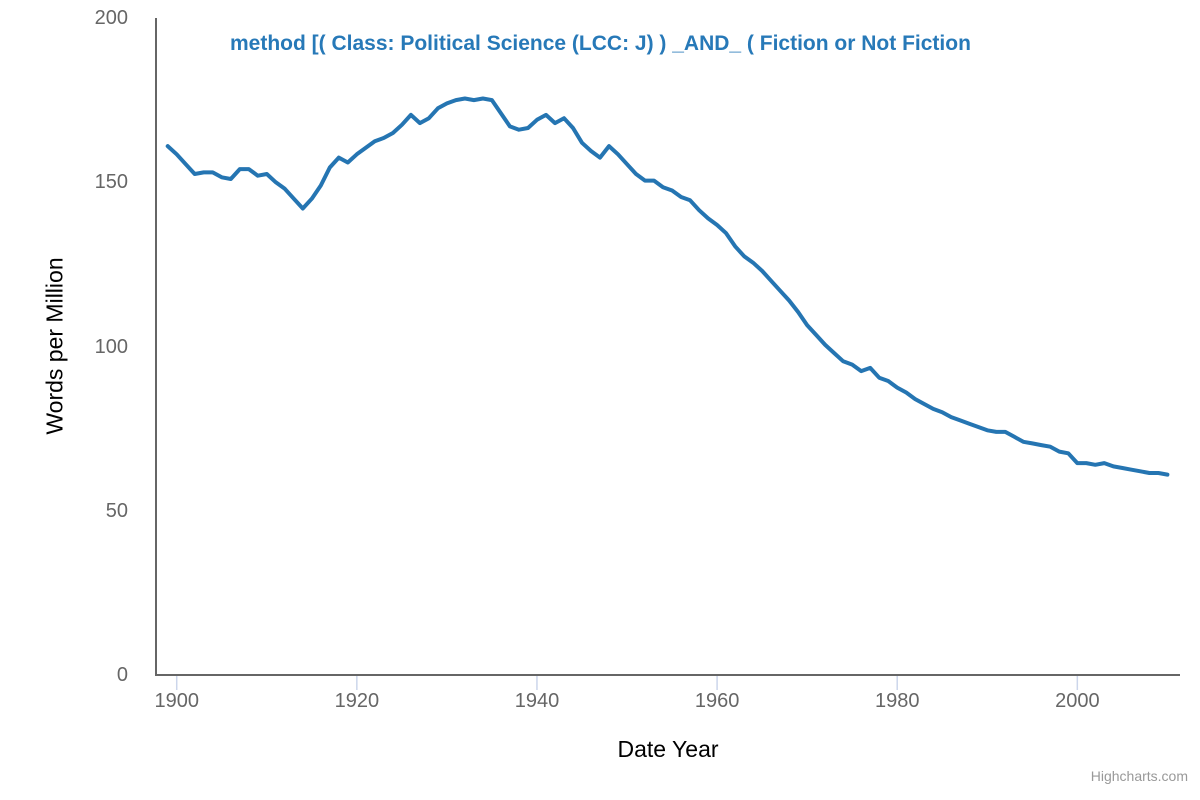 This screenshot has height=800, width=1200. Describe the element at coordinates (111, 18) in the screenshot. I see `y-tick-label: 200` at that location.